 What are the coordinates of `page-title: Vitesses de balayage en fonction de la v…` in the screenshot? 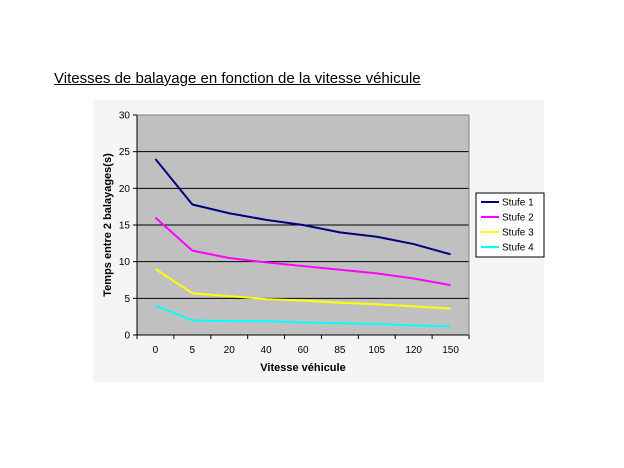 It's located at (237, 78).